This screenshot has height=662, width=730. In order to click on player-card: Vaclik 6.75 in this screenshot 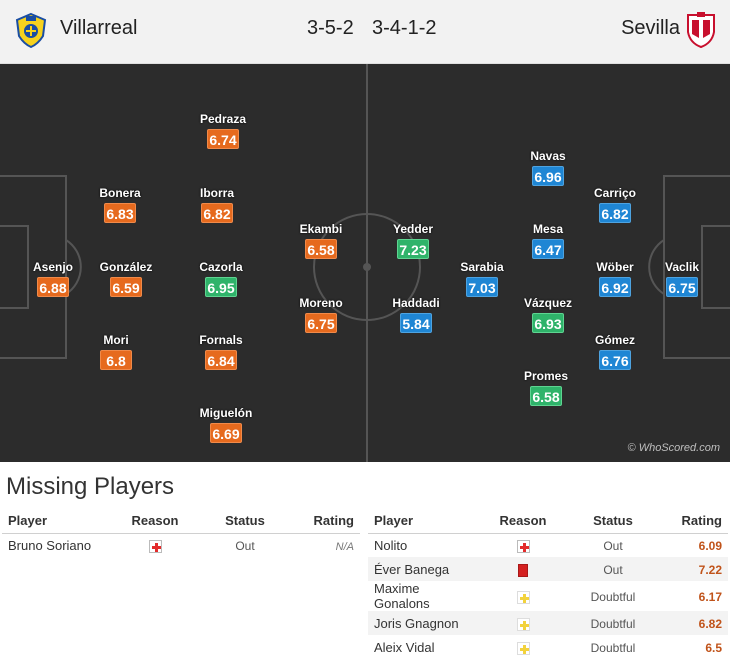, I will do `click(682, 279)`.